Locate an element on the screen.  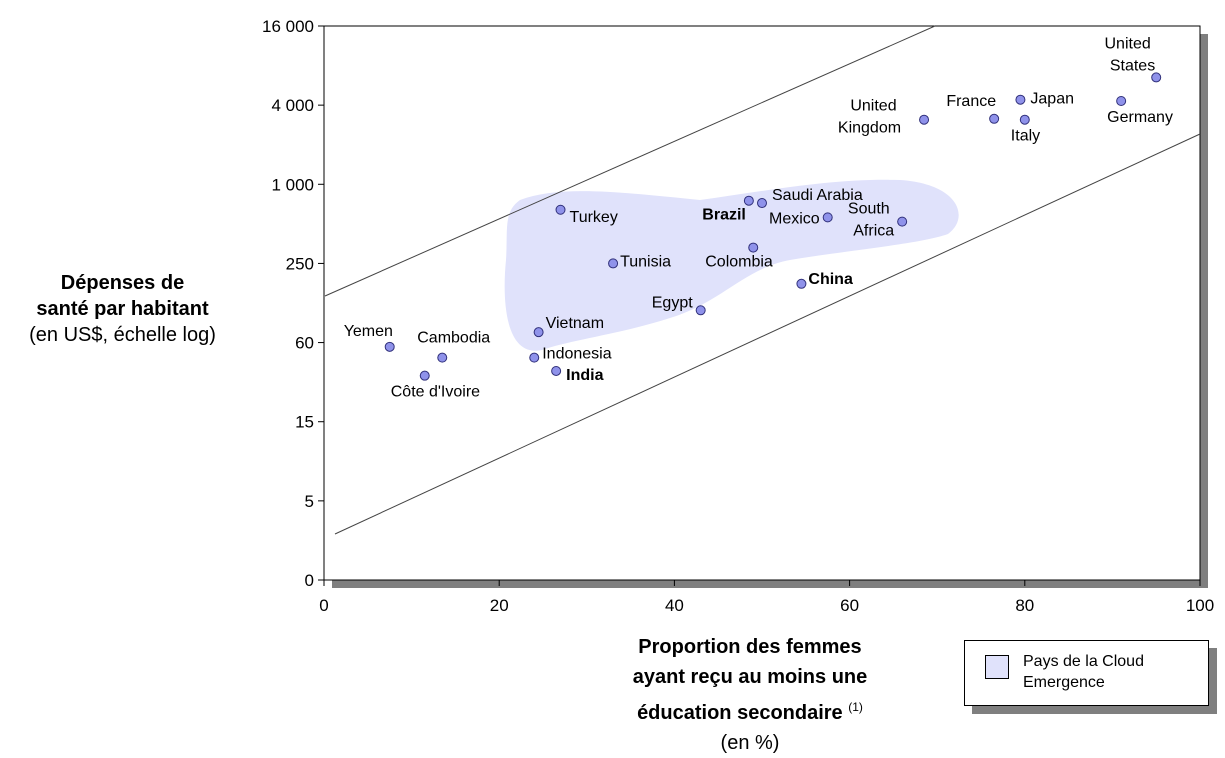
data-point-label: China is located at coordinates (830, 279).